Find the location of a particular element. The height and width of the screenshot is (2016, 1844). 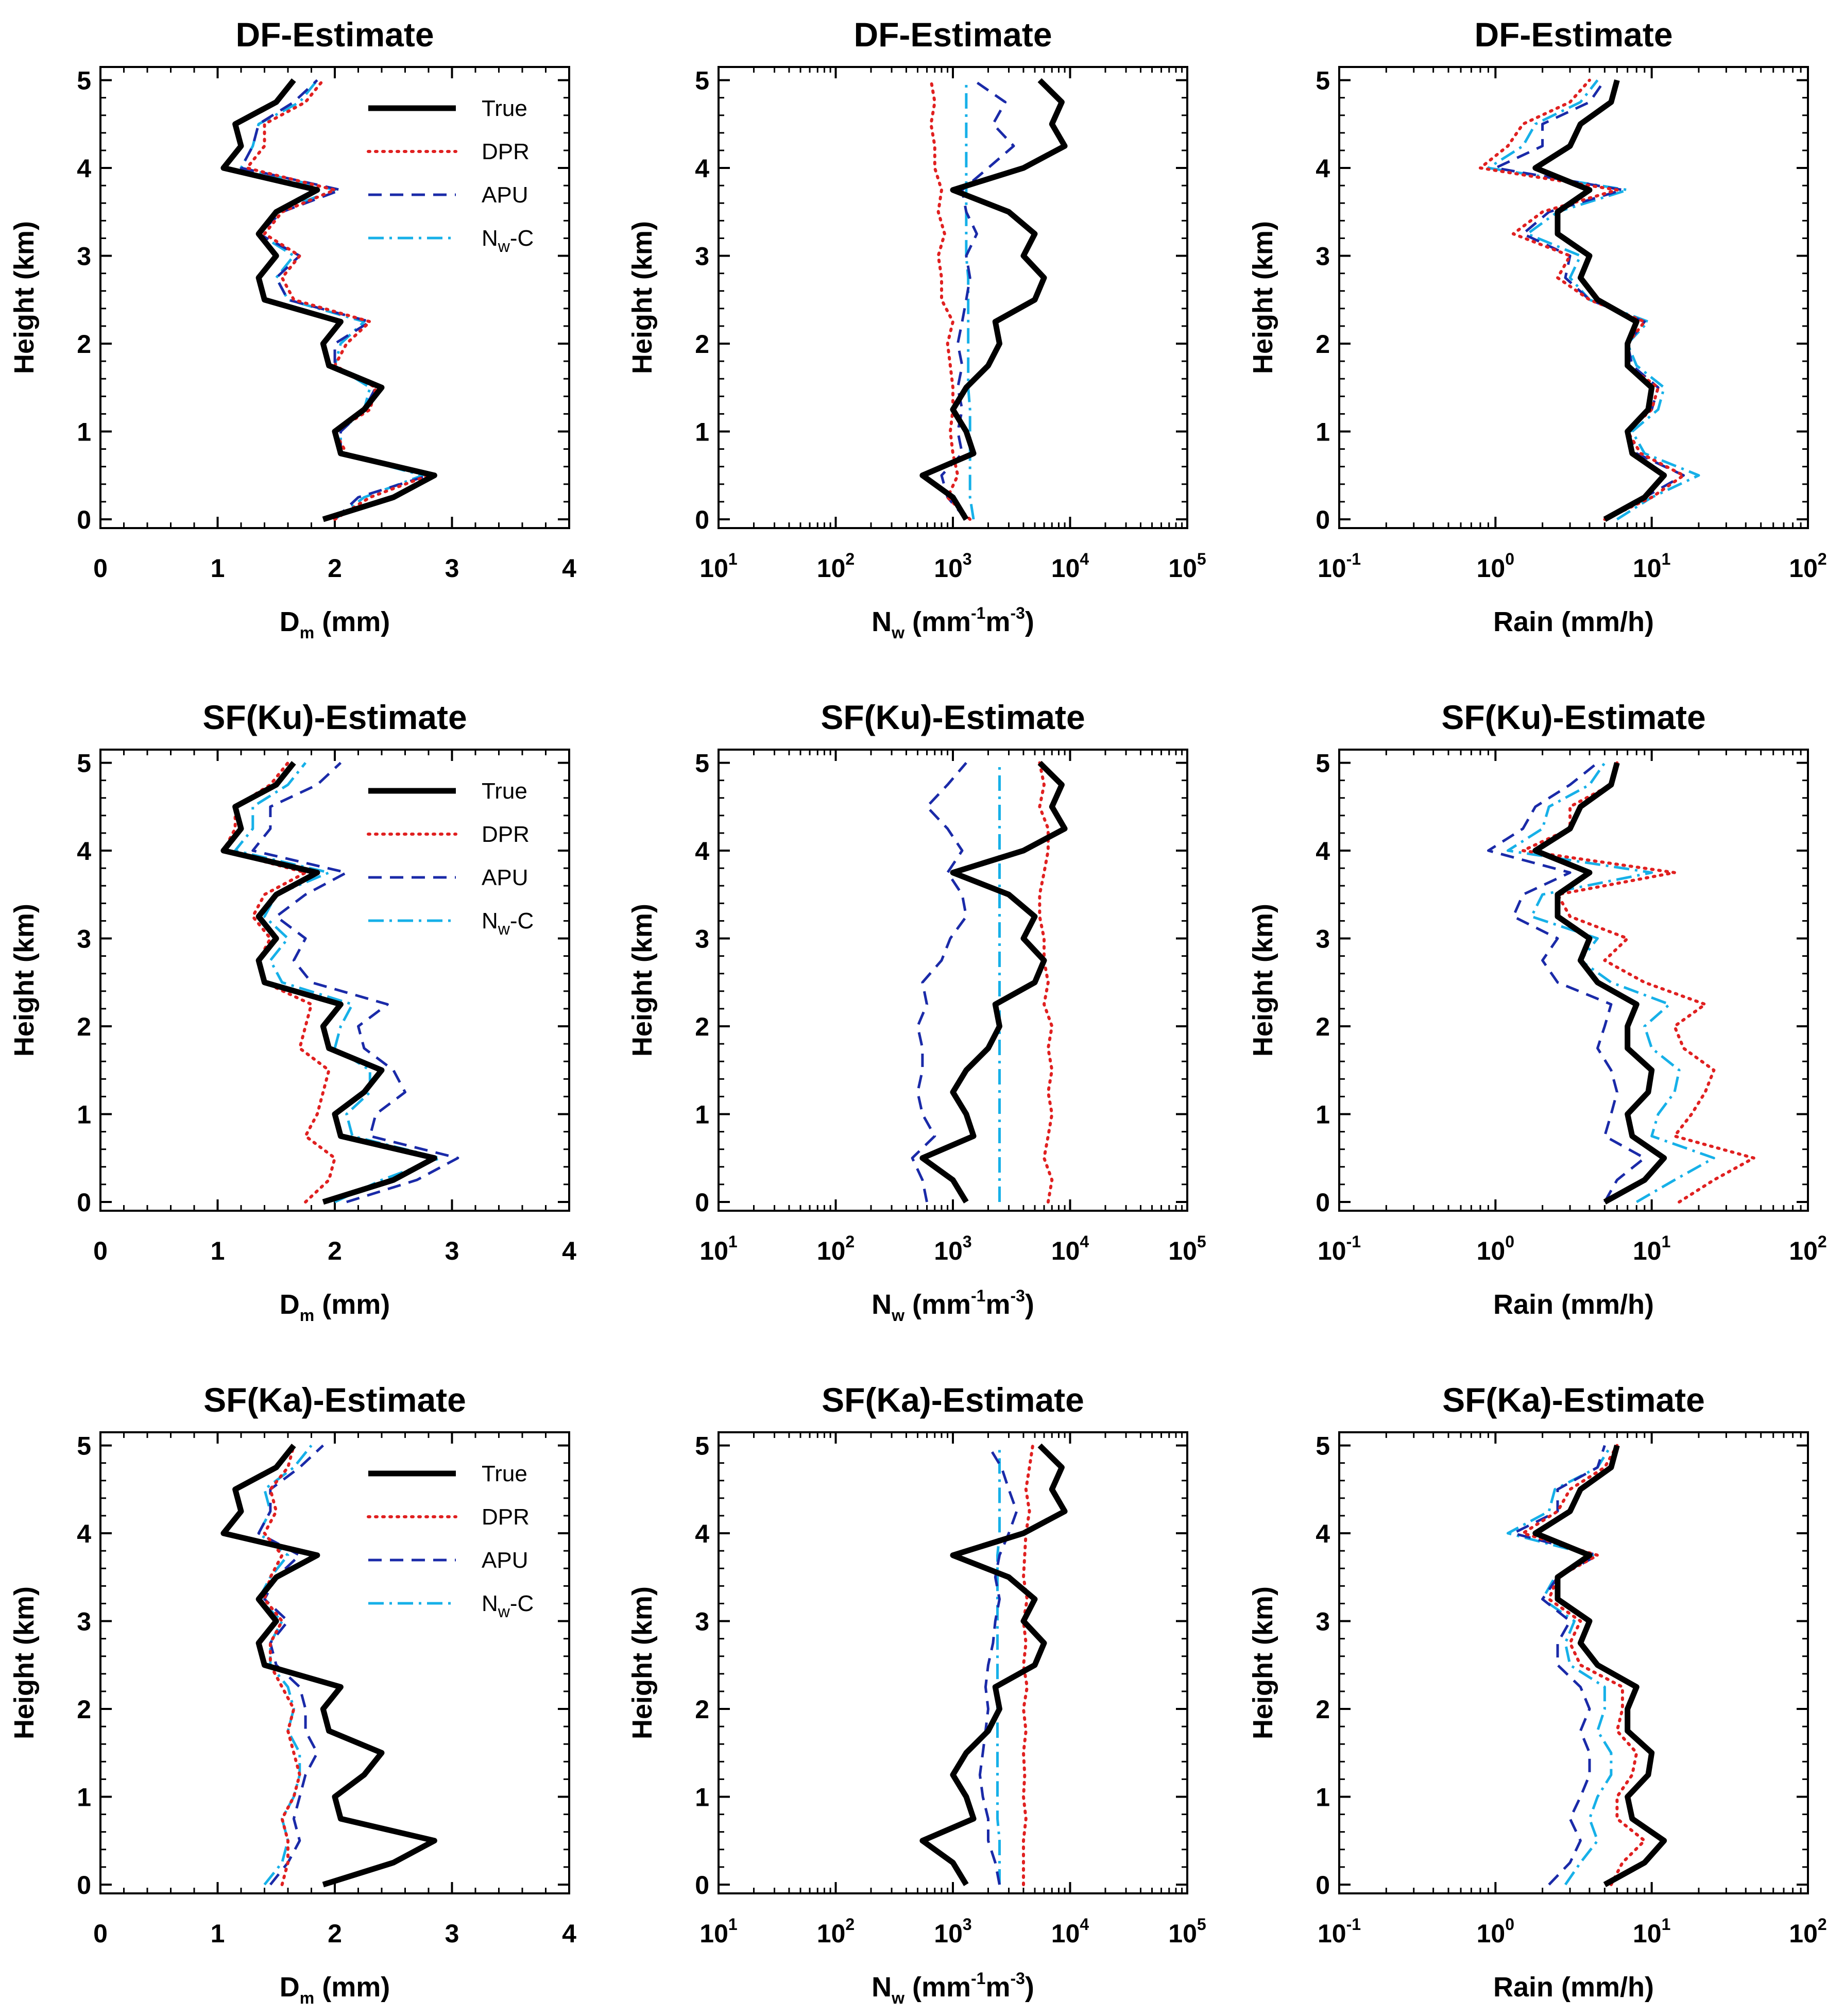

series-line-true is located at coordinates (1599, 1666).